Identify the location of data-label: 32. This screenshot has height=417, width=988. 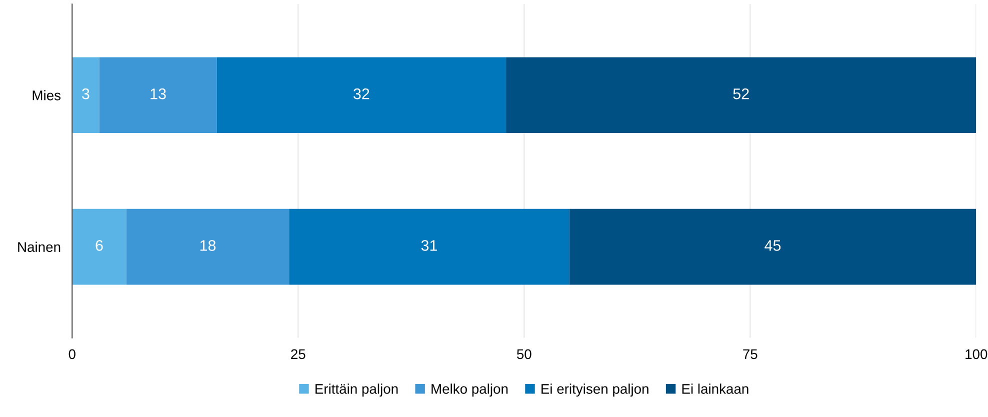
(361, 94).